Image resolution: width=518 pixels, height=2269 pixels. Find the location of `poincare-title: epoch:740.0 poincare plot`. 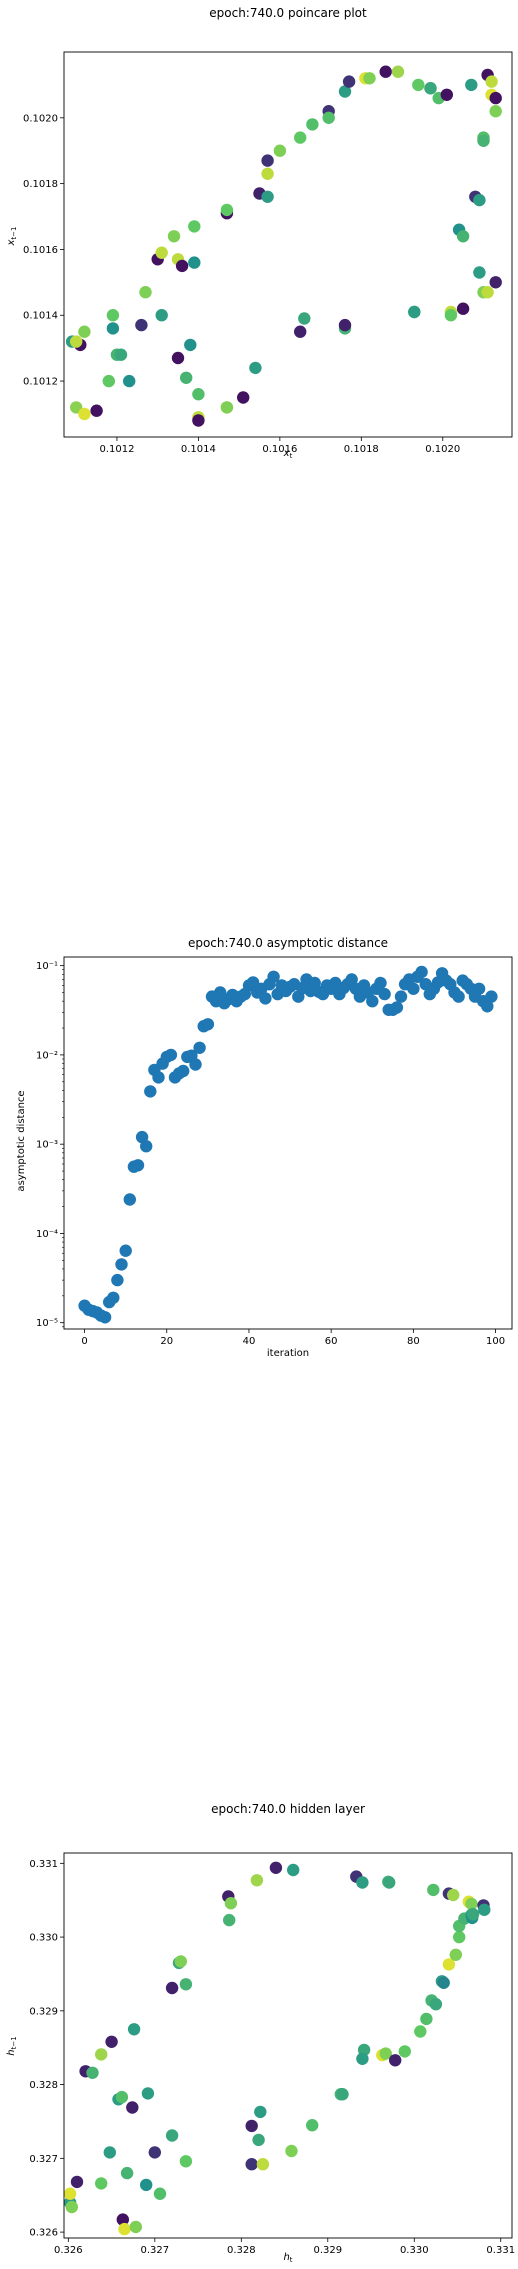

poincare-title: epoch:740.0 poincare plot is located at coordinates (288, 13).